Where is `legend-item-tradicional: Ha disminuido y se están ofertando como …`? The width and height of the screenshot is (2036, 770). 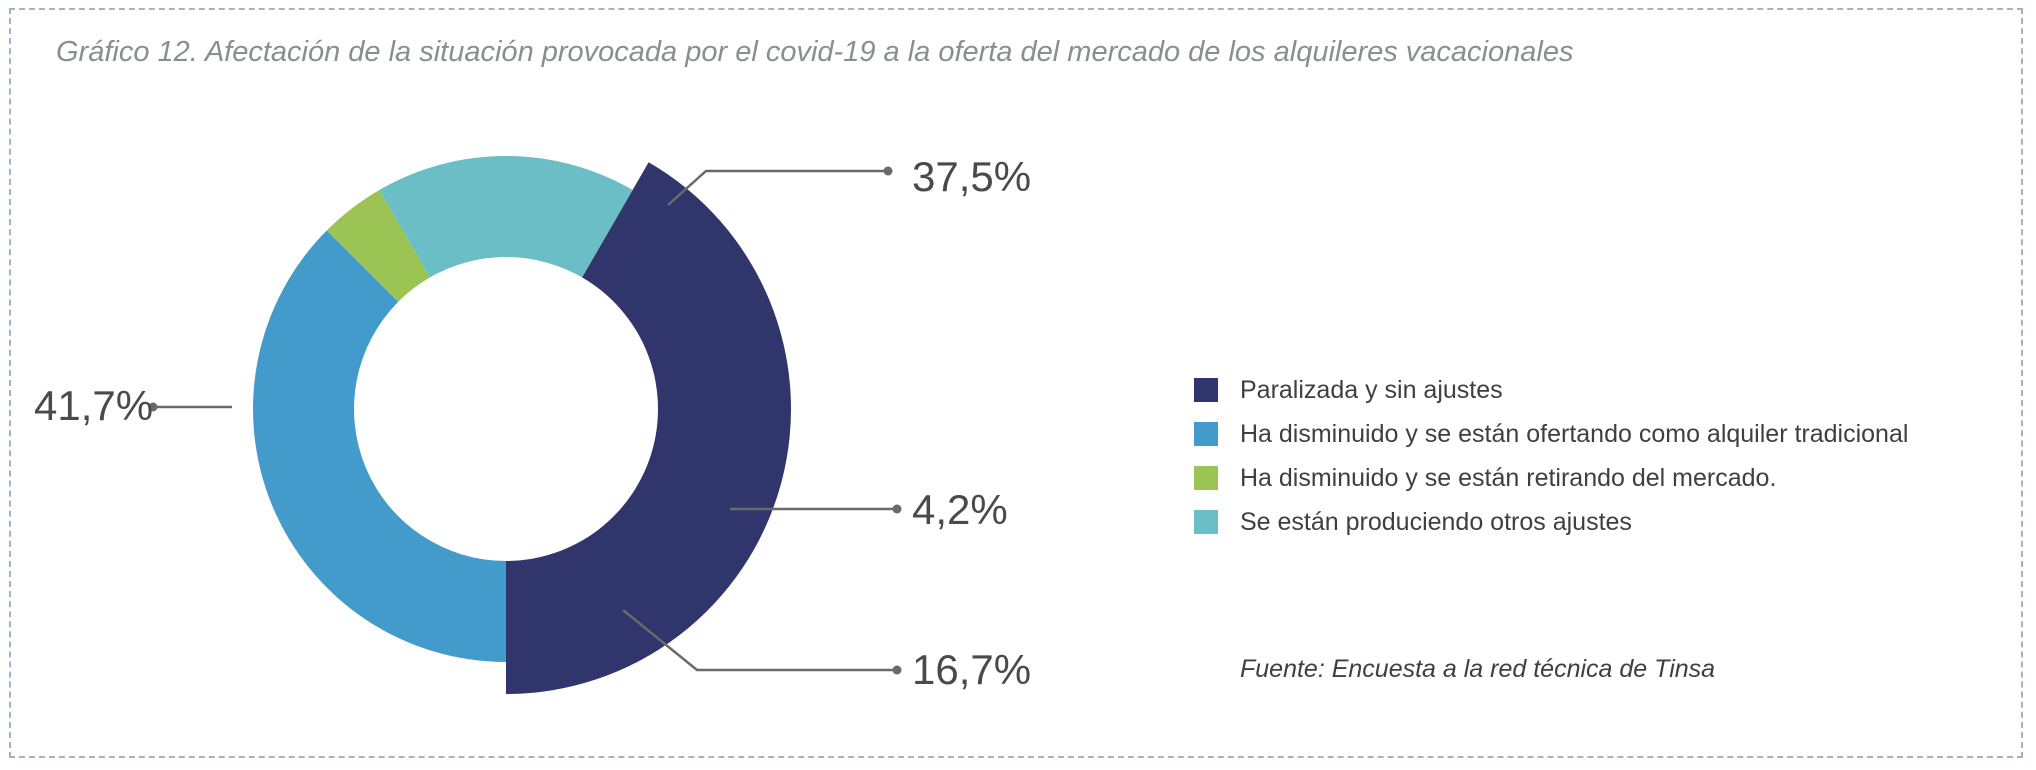
legend-item-tradicional: Ha disminuido y se están ofertando como … is located at coordinates (1551, 434).